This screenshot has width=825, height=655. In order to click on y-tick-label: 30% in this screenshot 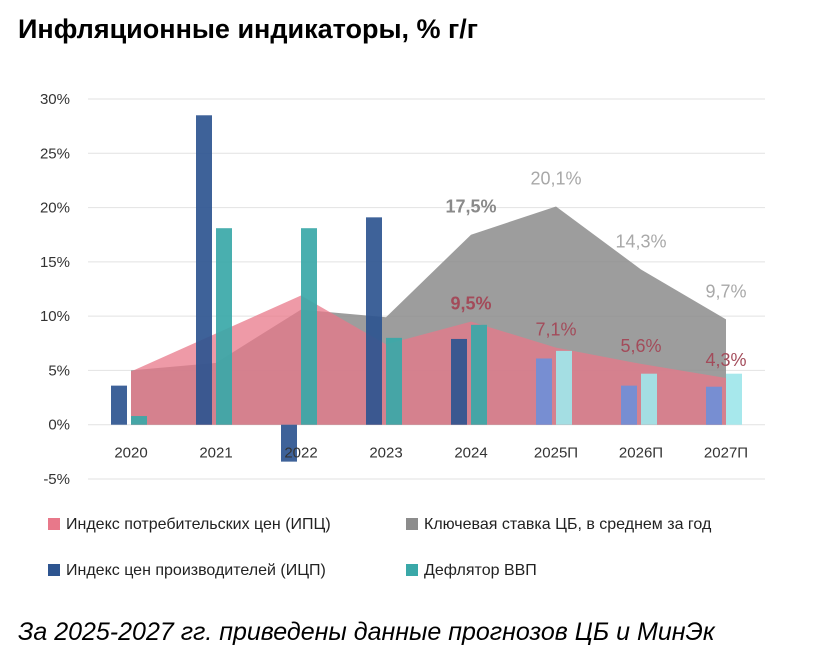, I will do `click(55, 99)`.